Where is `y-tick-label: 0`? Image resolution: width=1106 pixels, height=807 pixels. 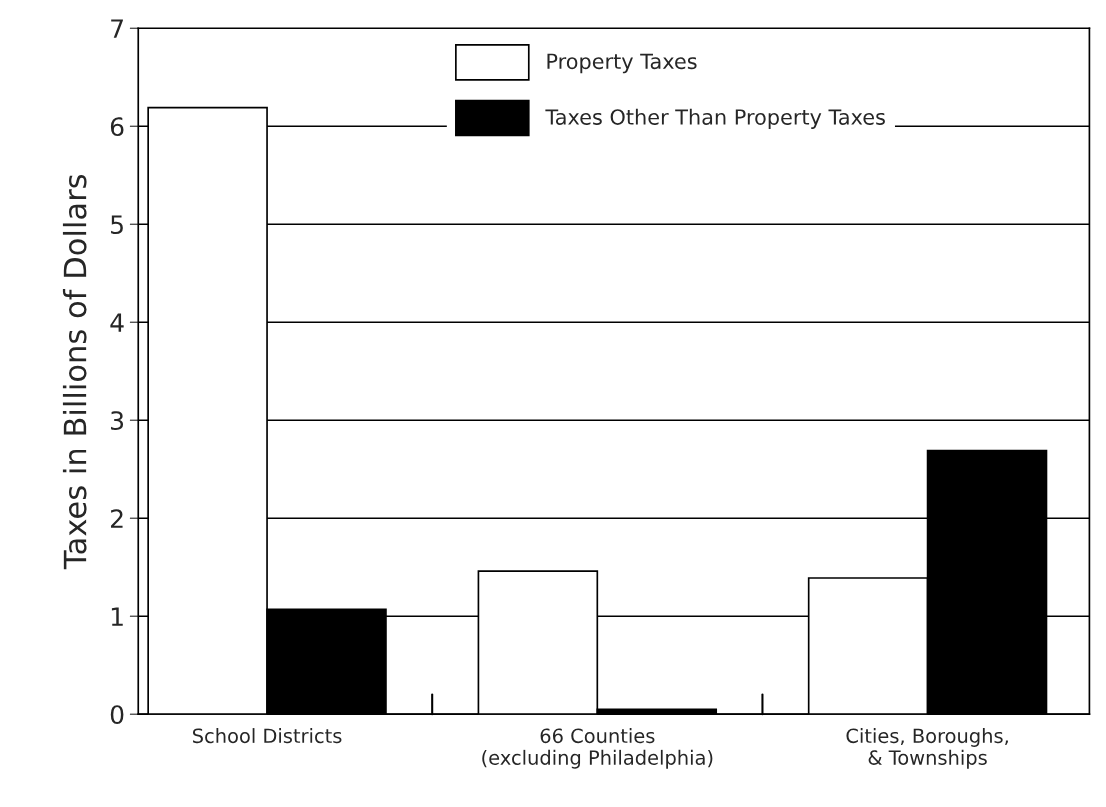
y-tick-label: 0 is located at coordinates (117, 715).